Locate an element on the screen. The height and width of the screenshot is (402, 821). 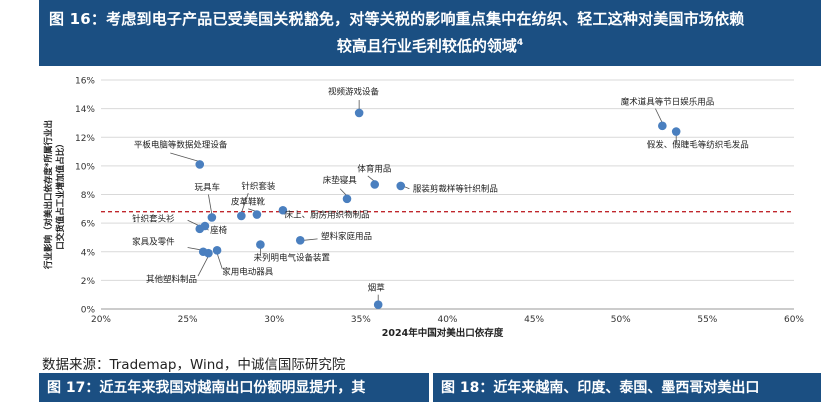
y-tick-label: 14% is located at coordinates (85, 110).